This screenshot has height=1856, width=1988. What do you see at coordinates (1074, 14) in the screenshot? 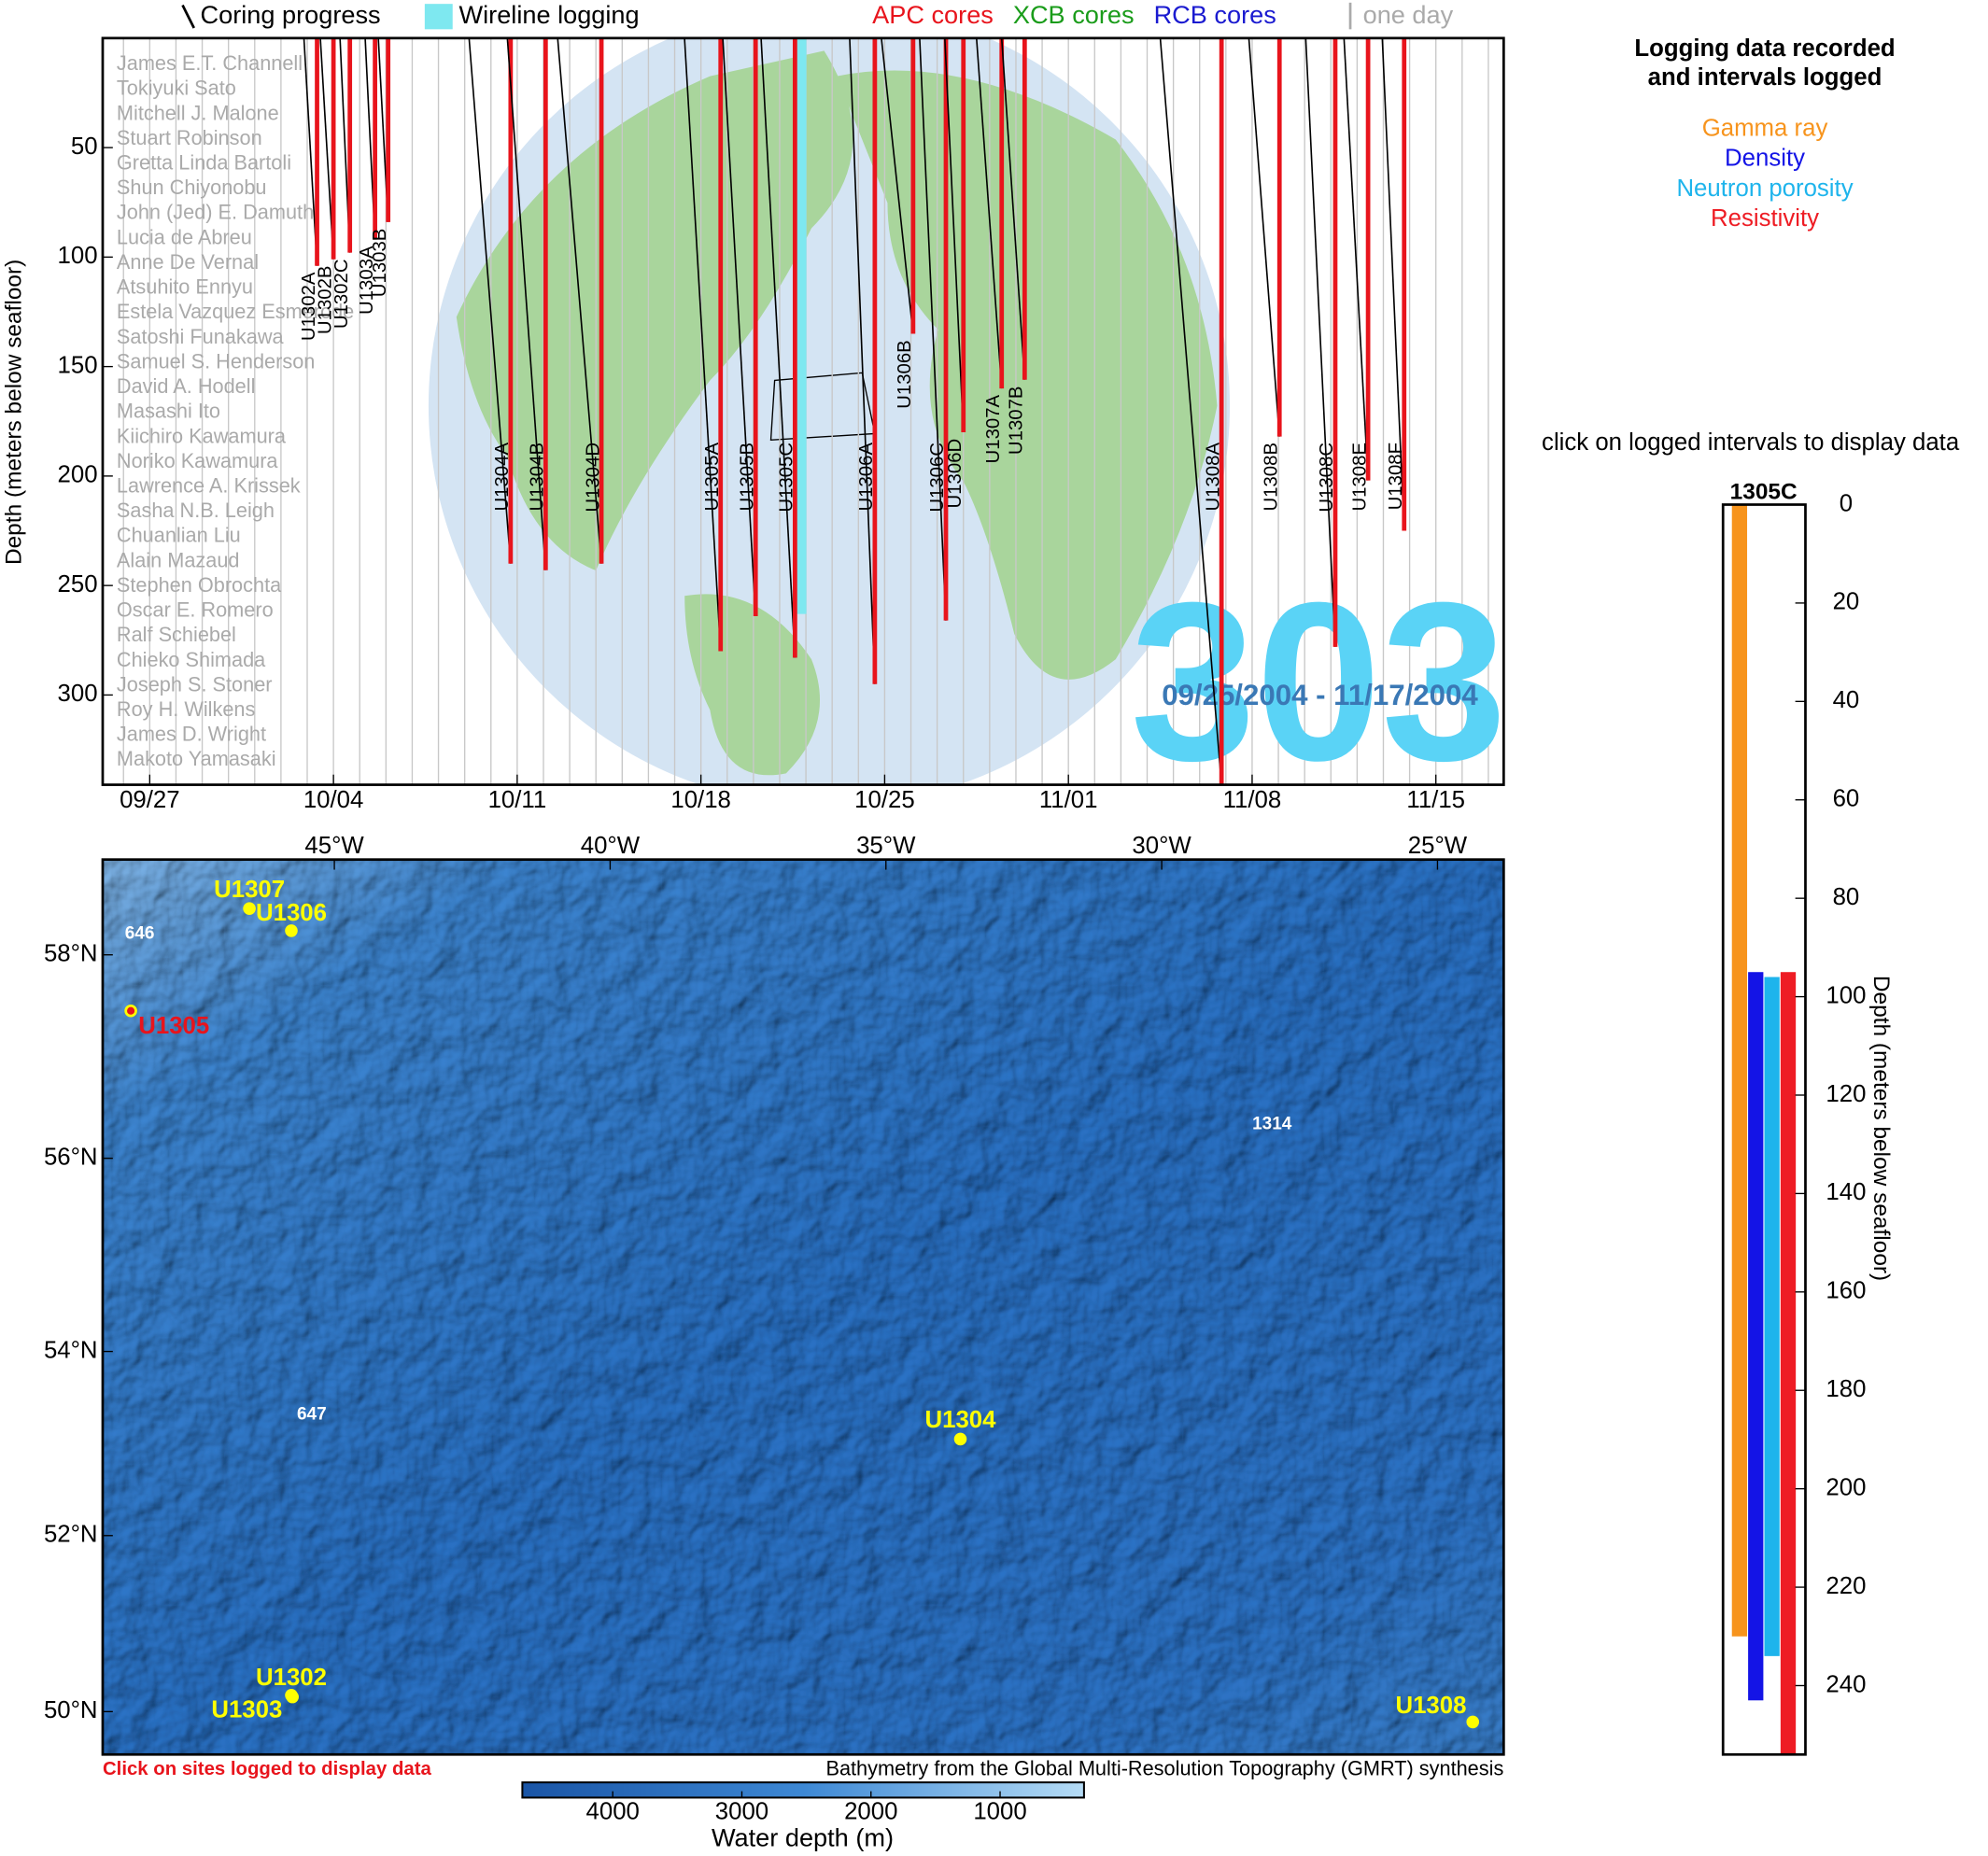
I see `legend-core-type: XCB cores` at bounding box center [1074, 14].